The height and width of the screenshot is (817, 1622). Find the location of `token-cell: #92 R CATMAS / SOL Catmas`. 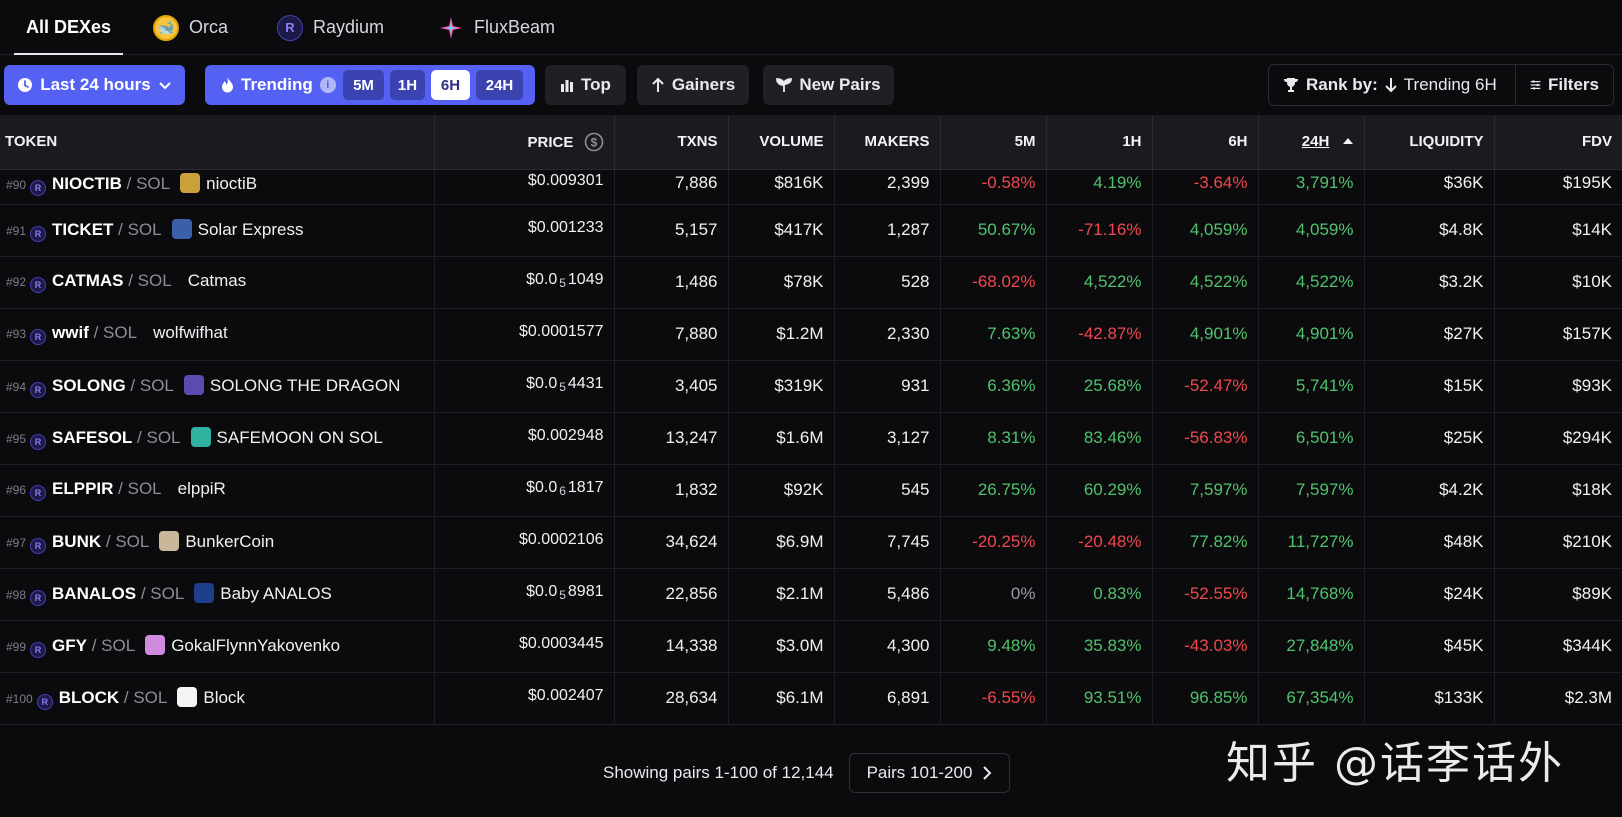

token-cell: #92 R CATMAS / SOL Catmas is located at coordinates (217, 282).